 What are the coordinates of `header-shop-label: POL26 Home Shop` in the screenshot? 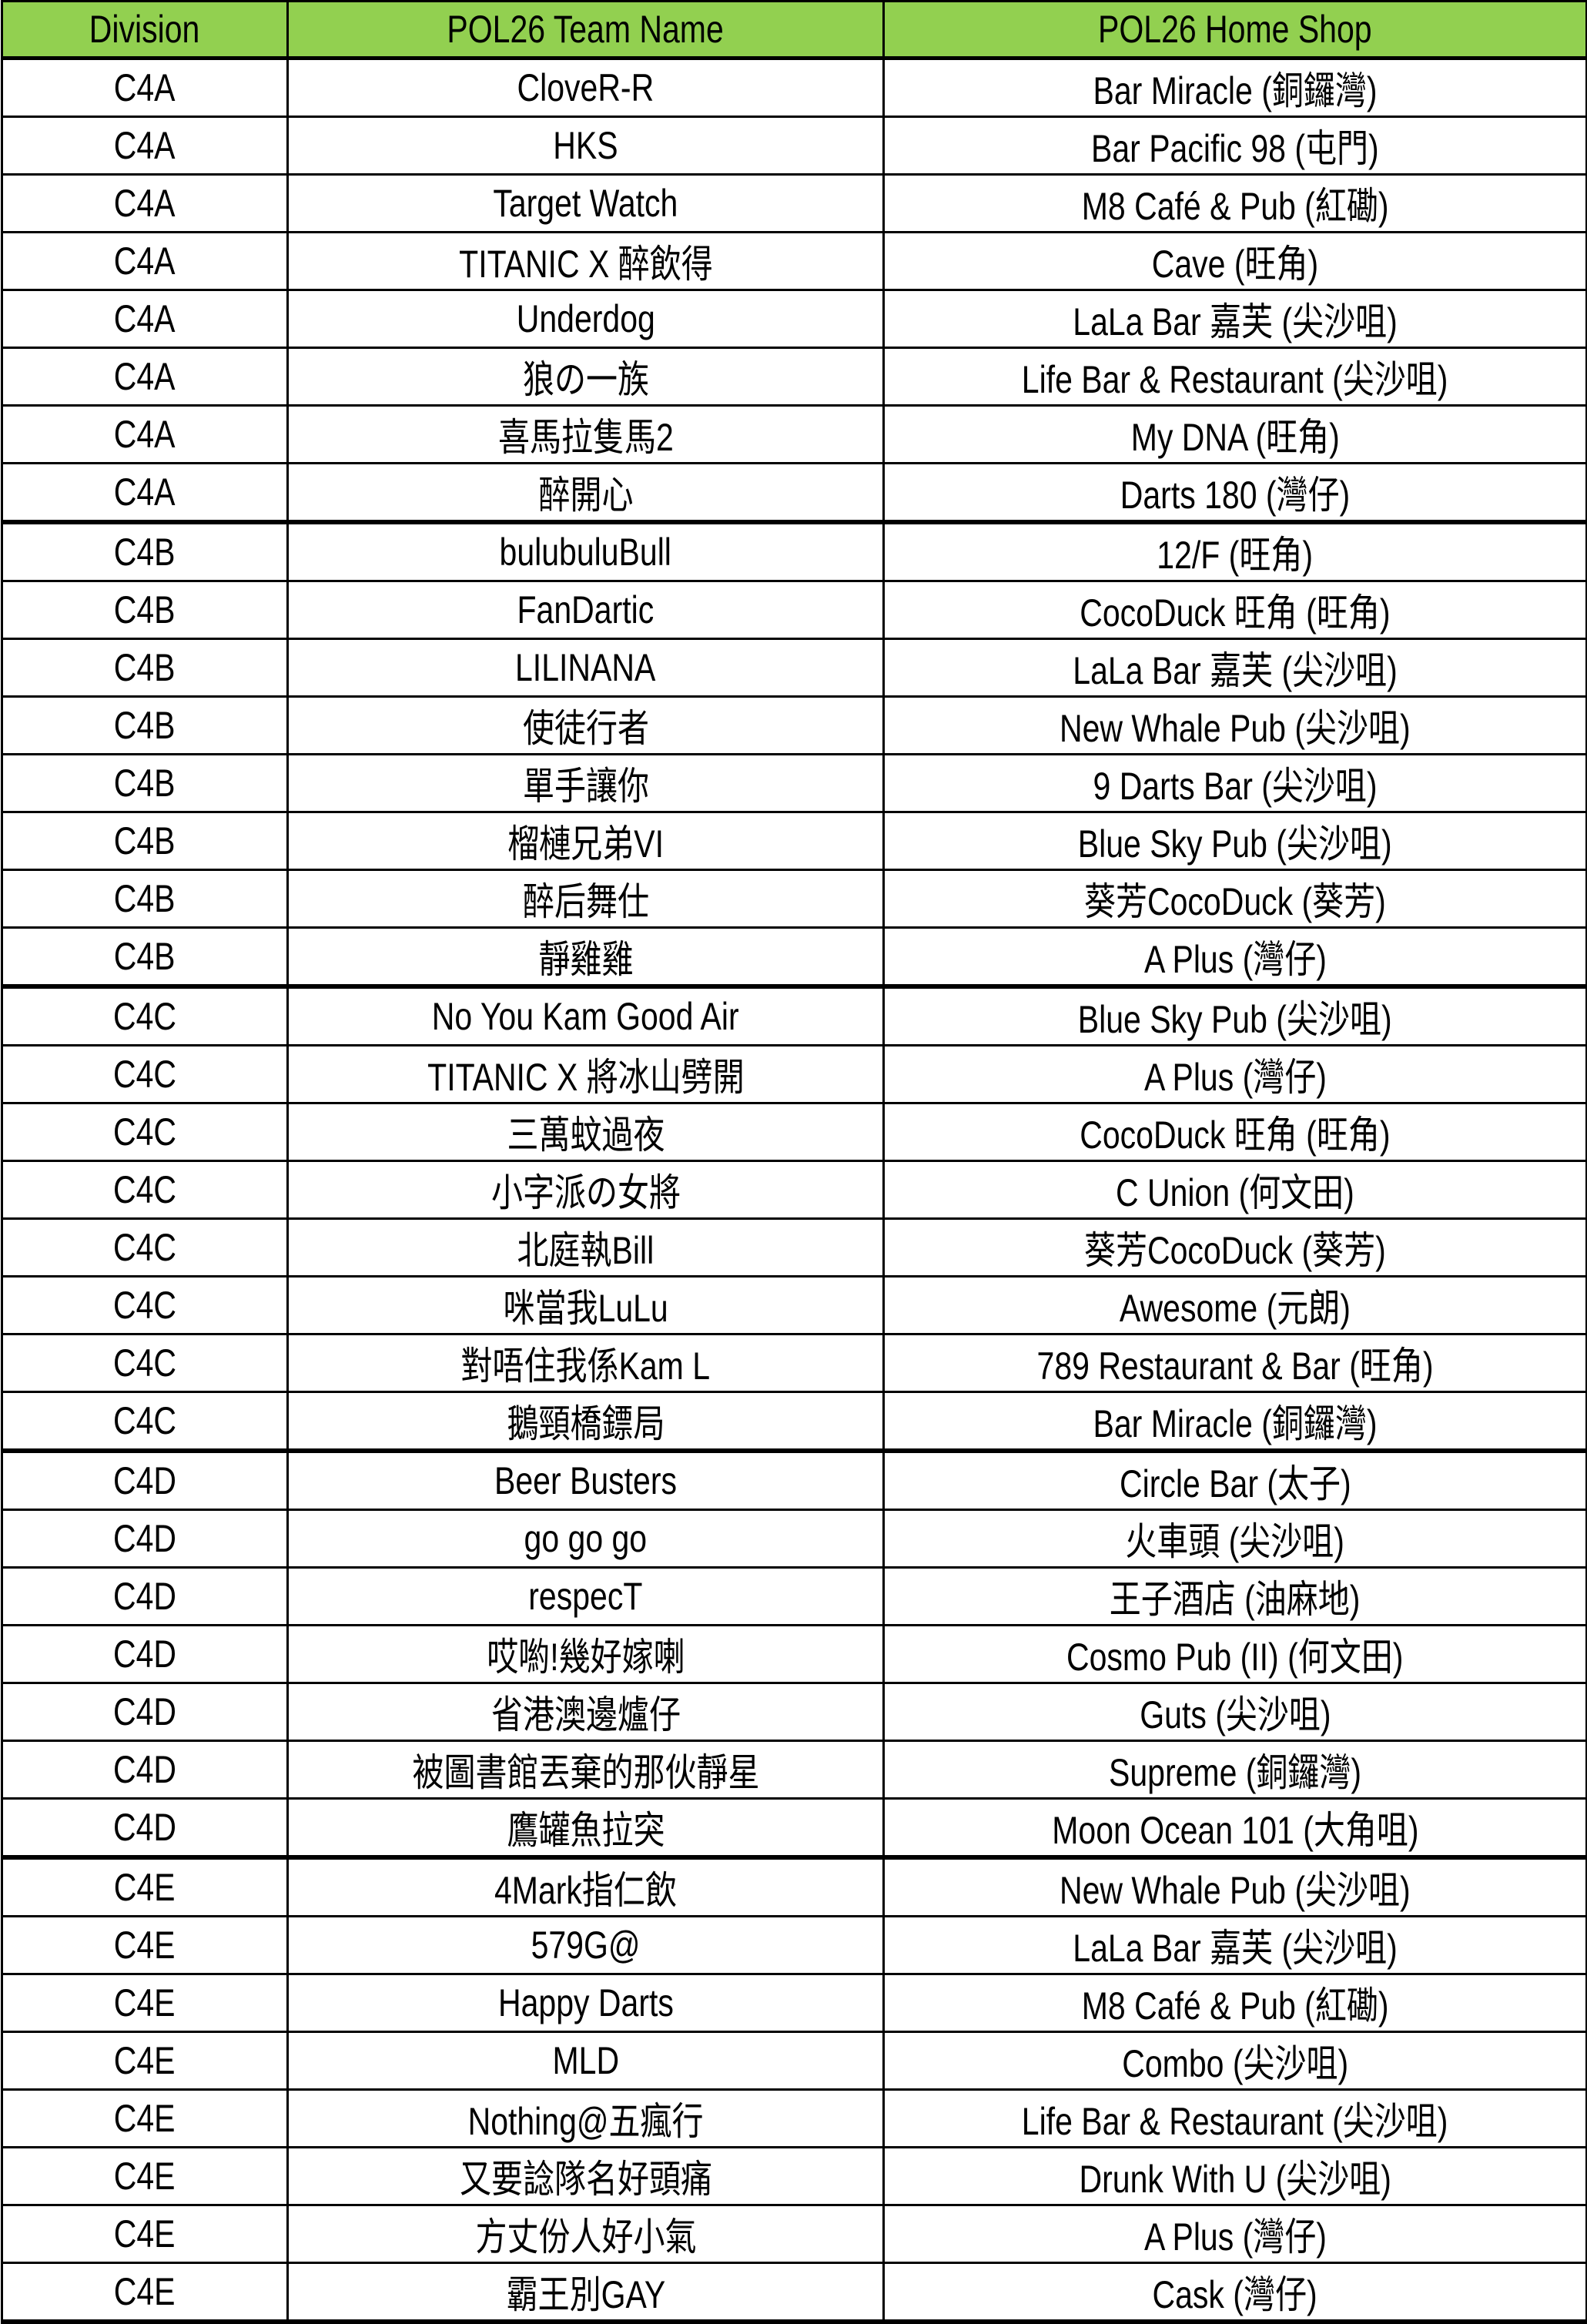 It's located at (1235, 29).